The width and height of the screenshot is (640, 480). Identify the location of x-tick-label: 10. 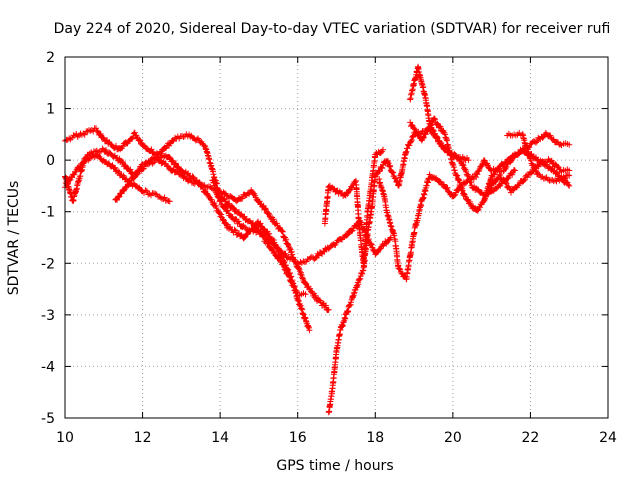
(65, 438).